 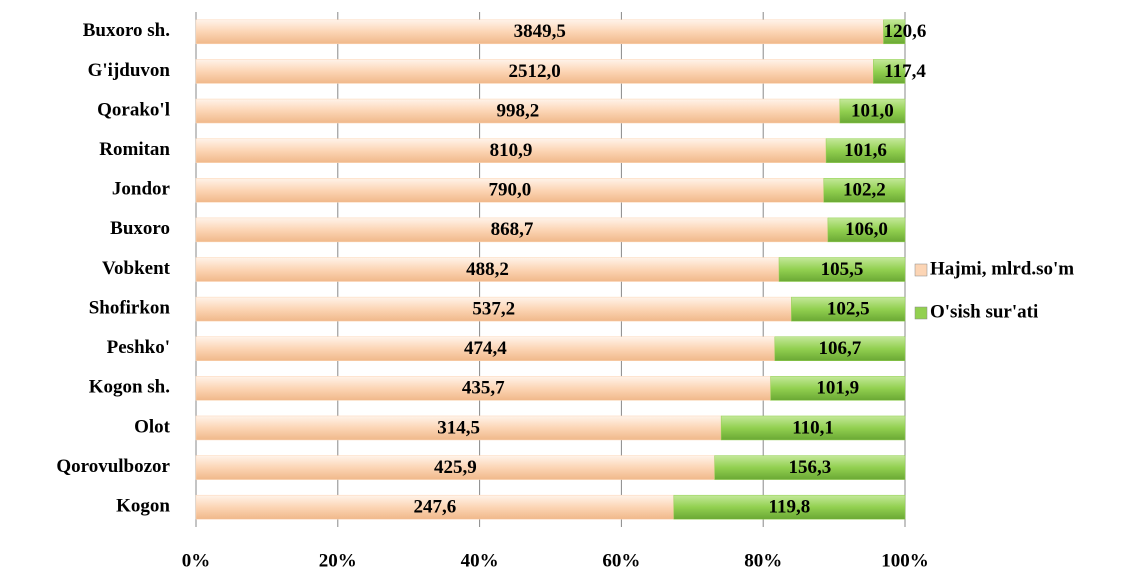 I want to click on category-label: Peshko', so click(x=138, y=347).